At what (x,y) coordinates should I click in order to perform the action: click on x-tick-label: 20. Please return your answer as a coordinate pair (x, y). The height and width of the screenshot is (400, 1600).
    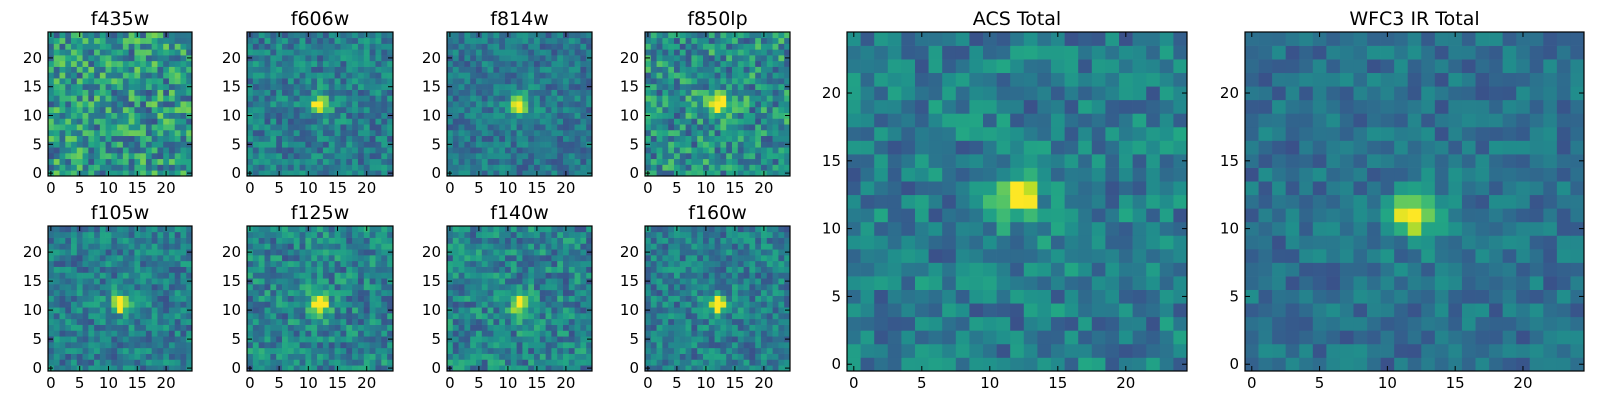
    Looking at the image, I should click on (166, 383).